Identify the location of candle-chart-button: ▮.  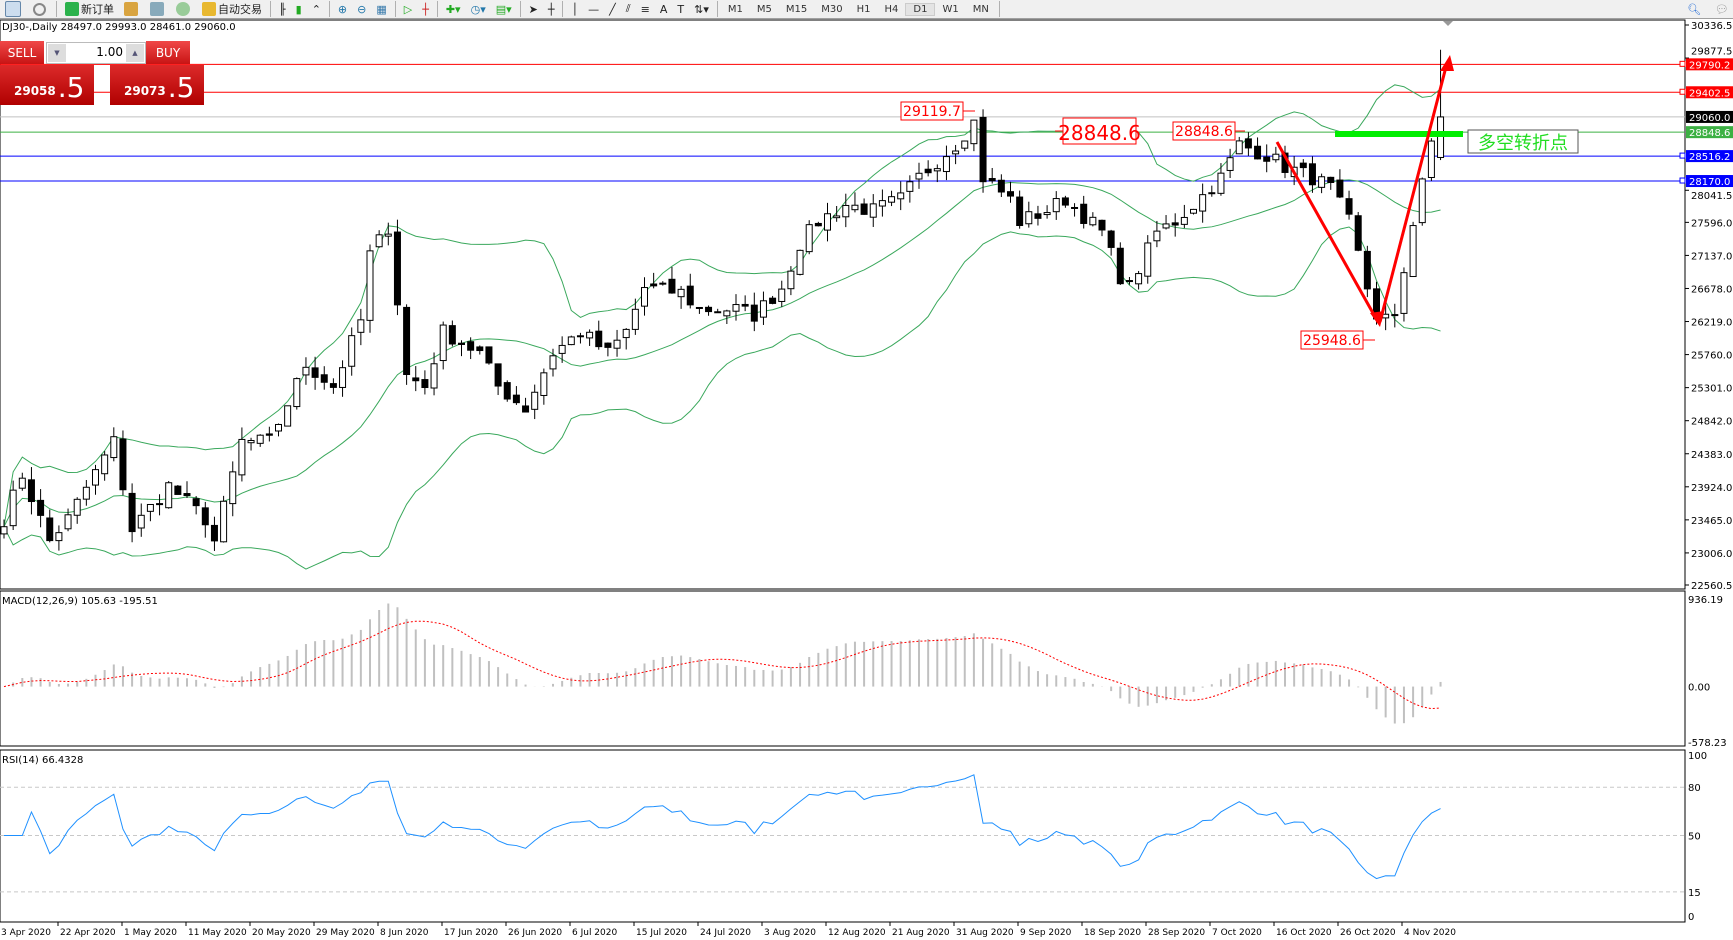
(299, 9).